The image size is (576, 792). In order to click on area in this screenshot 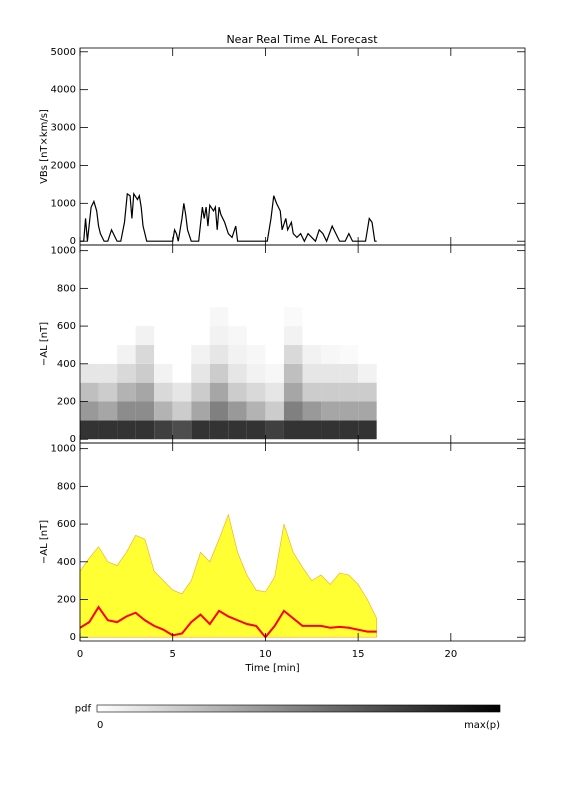, I will do `click(228, 575)`.